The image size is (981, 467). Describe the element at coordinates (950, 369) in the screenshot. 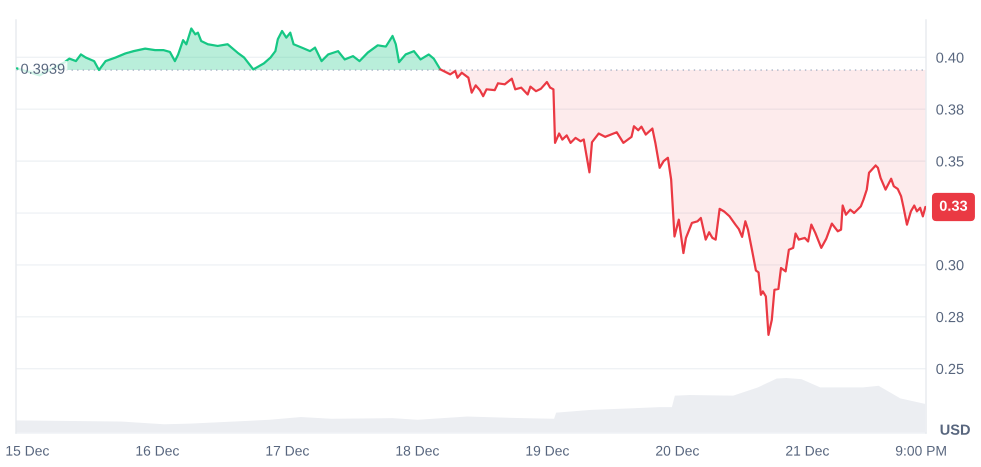

I see `y-tick-label: 0.25` at that location.